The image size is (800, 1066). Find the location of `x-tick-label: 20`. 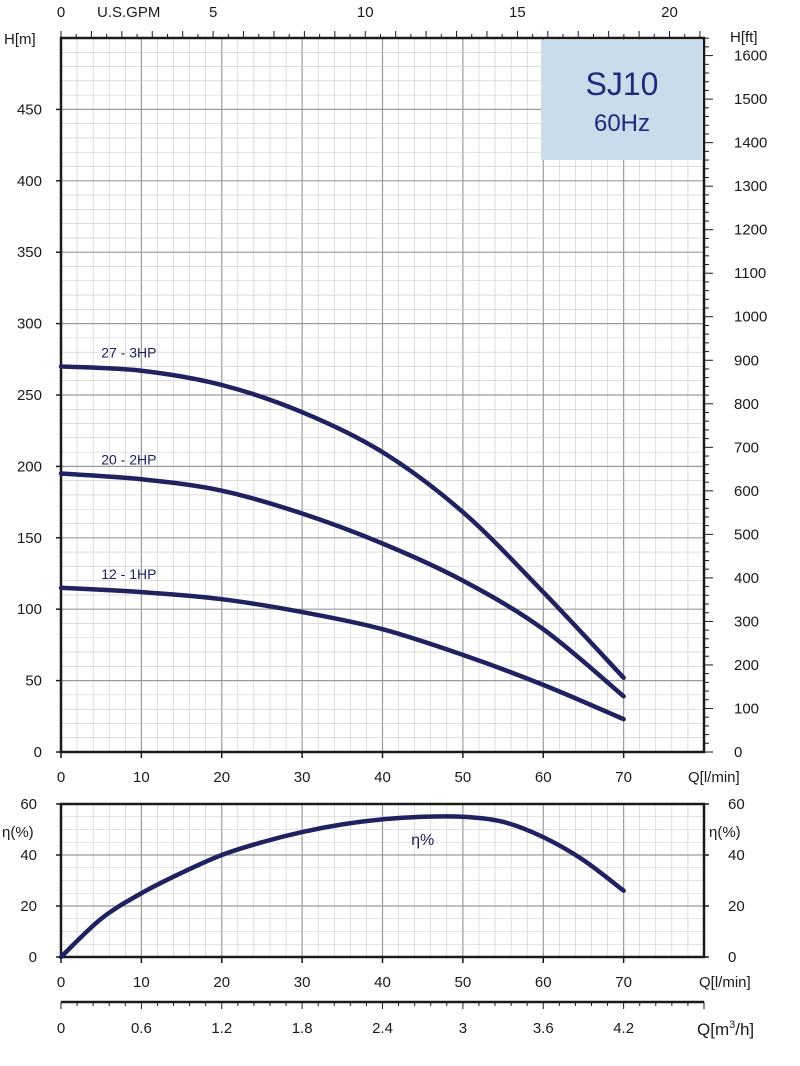

x-tick-label: 20 is located at coordinates (221, 777).